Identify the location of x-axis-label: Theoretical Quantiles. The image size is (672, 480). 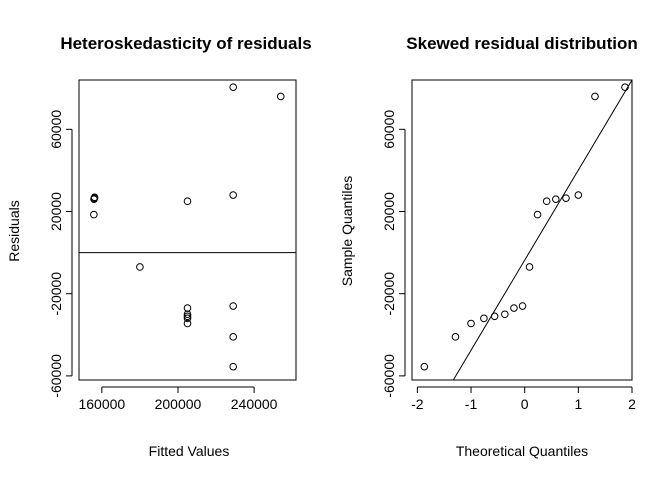
(522, 451).